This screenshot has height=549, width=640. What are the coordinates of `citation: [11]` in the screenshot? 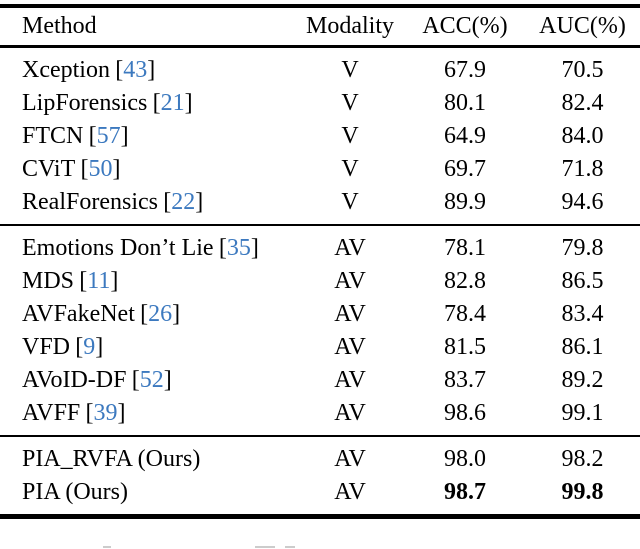 It's located at (98, 281).